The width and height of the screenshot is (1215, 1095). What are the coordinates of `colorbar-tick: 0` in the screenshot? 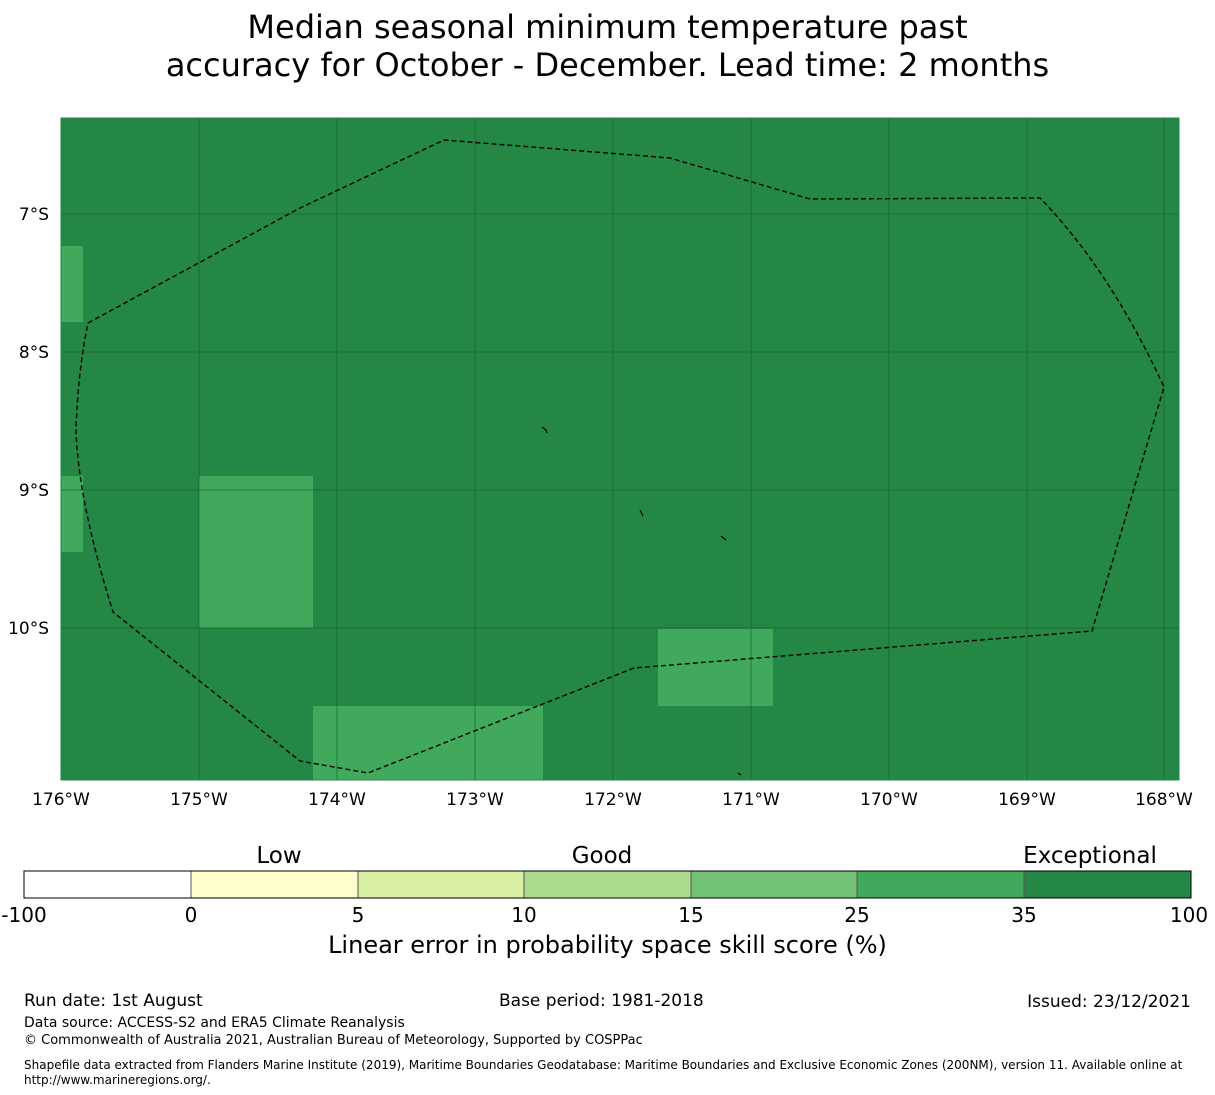 It's located at (191, 915).